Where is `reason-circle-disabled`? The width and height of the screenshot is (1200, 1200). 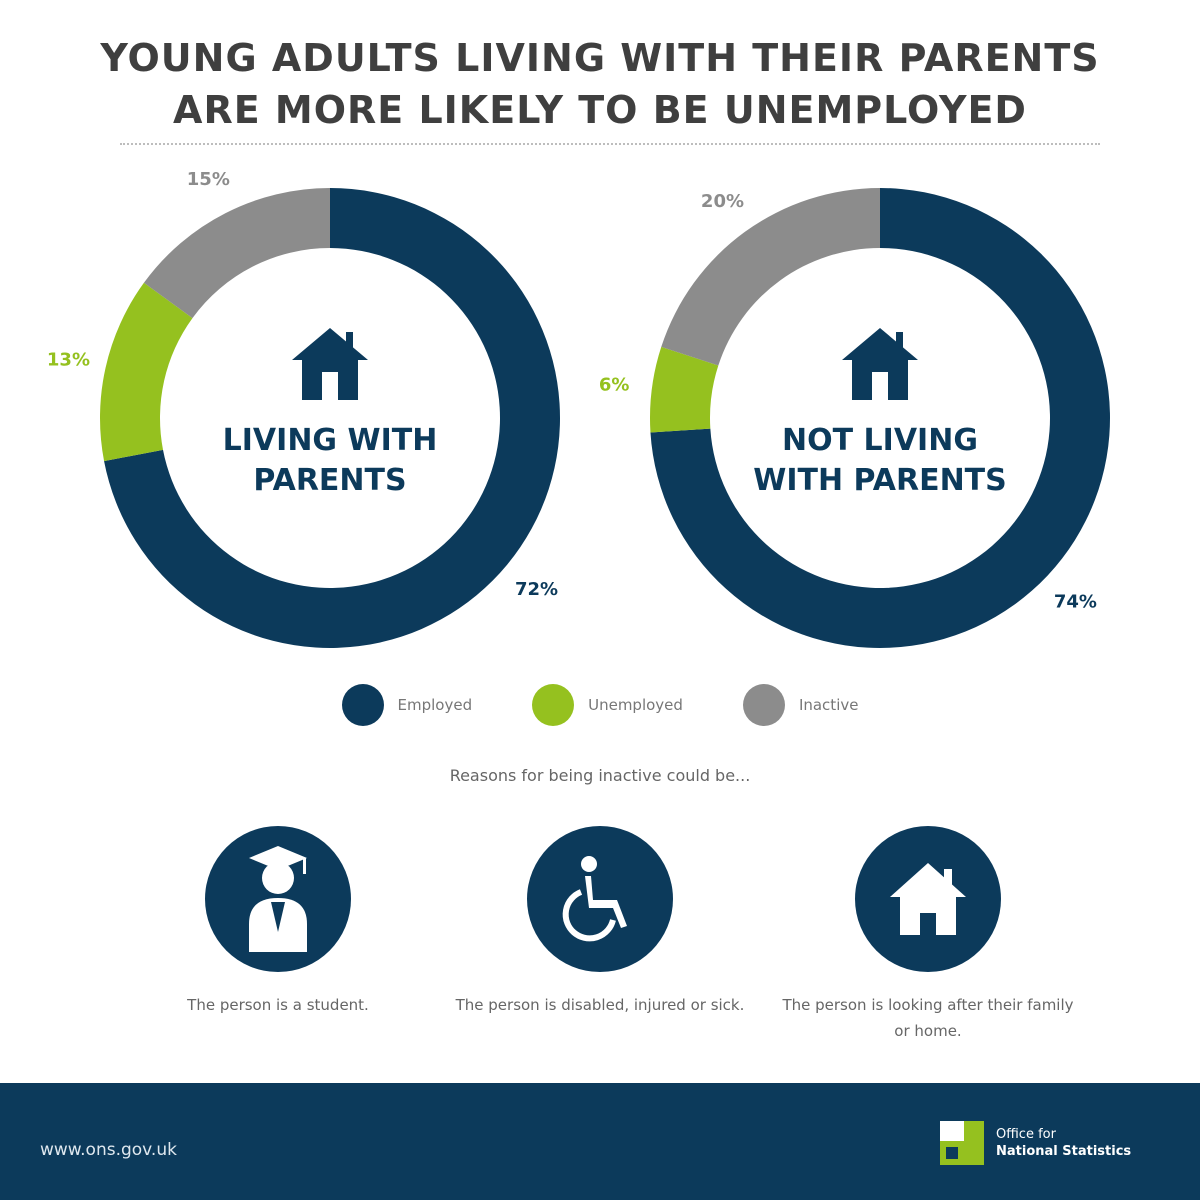 reason-circle-disabled is located at coordinates (600, 899).